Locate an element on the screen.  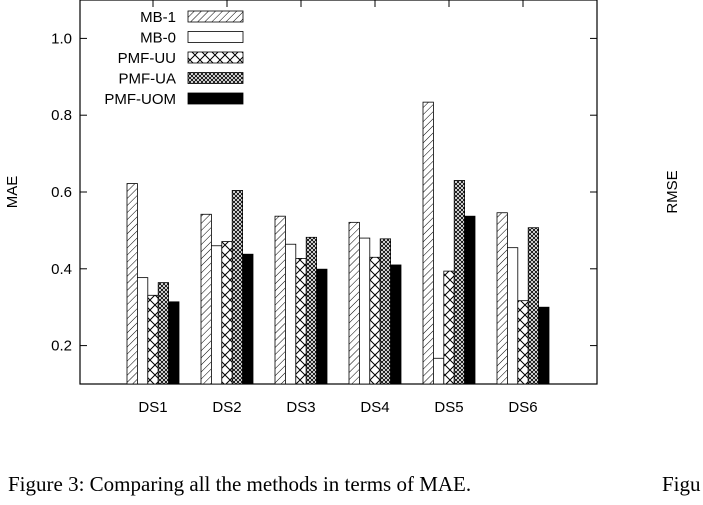
legend-label: PMF-UA is located at coordinates (148, 79).